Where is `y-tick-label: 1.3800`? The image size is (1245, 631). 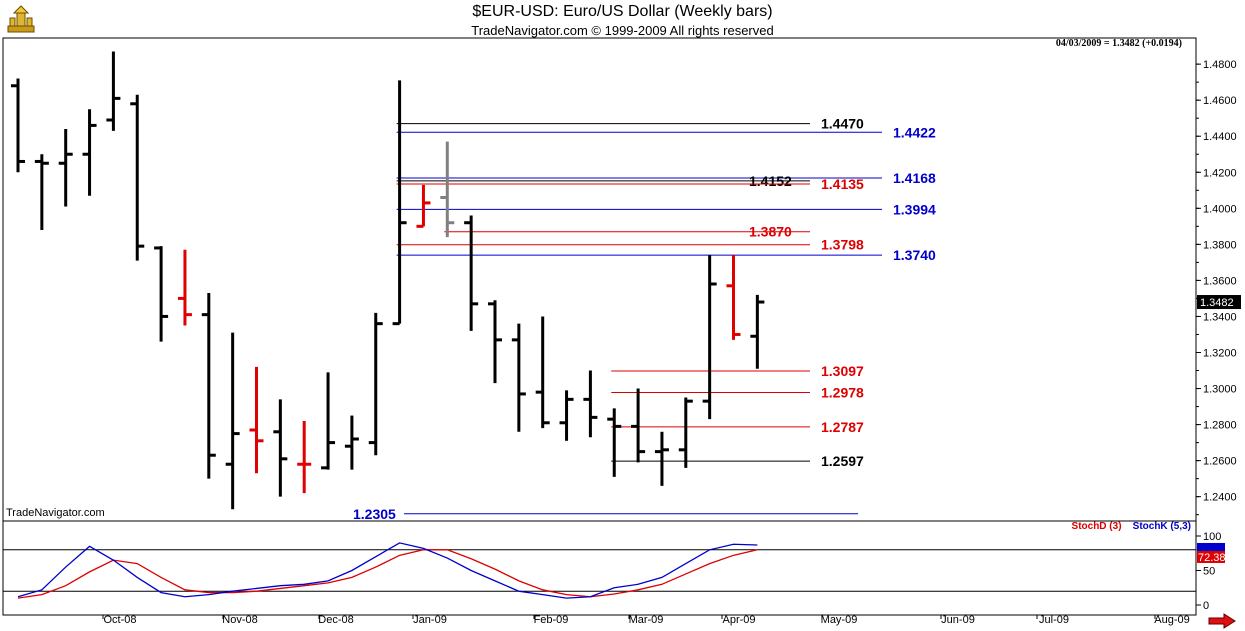 y-tick-label: 1.3800 is located at coordinates (1220, 245).